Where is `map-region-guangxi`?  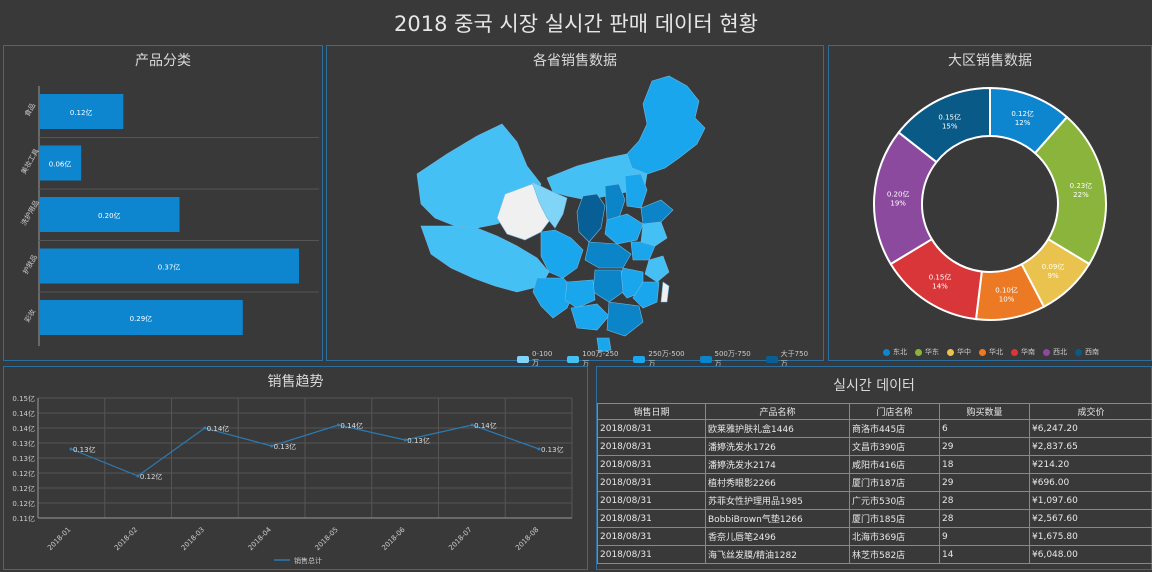
map-region-guangxi is located at coordinates (590, 317).